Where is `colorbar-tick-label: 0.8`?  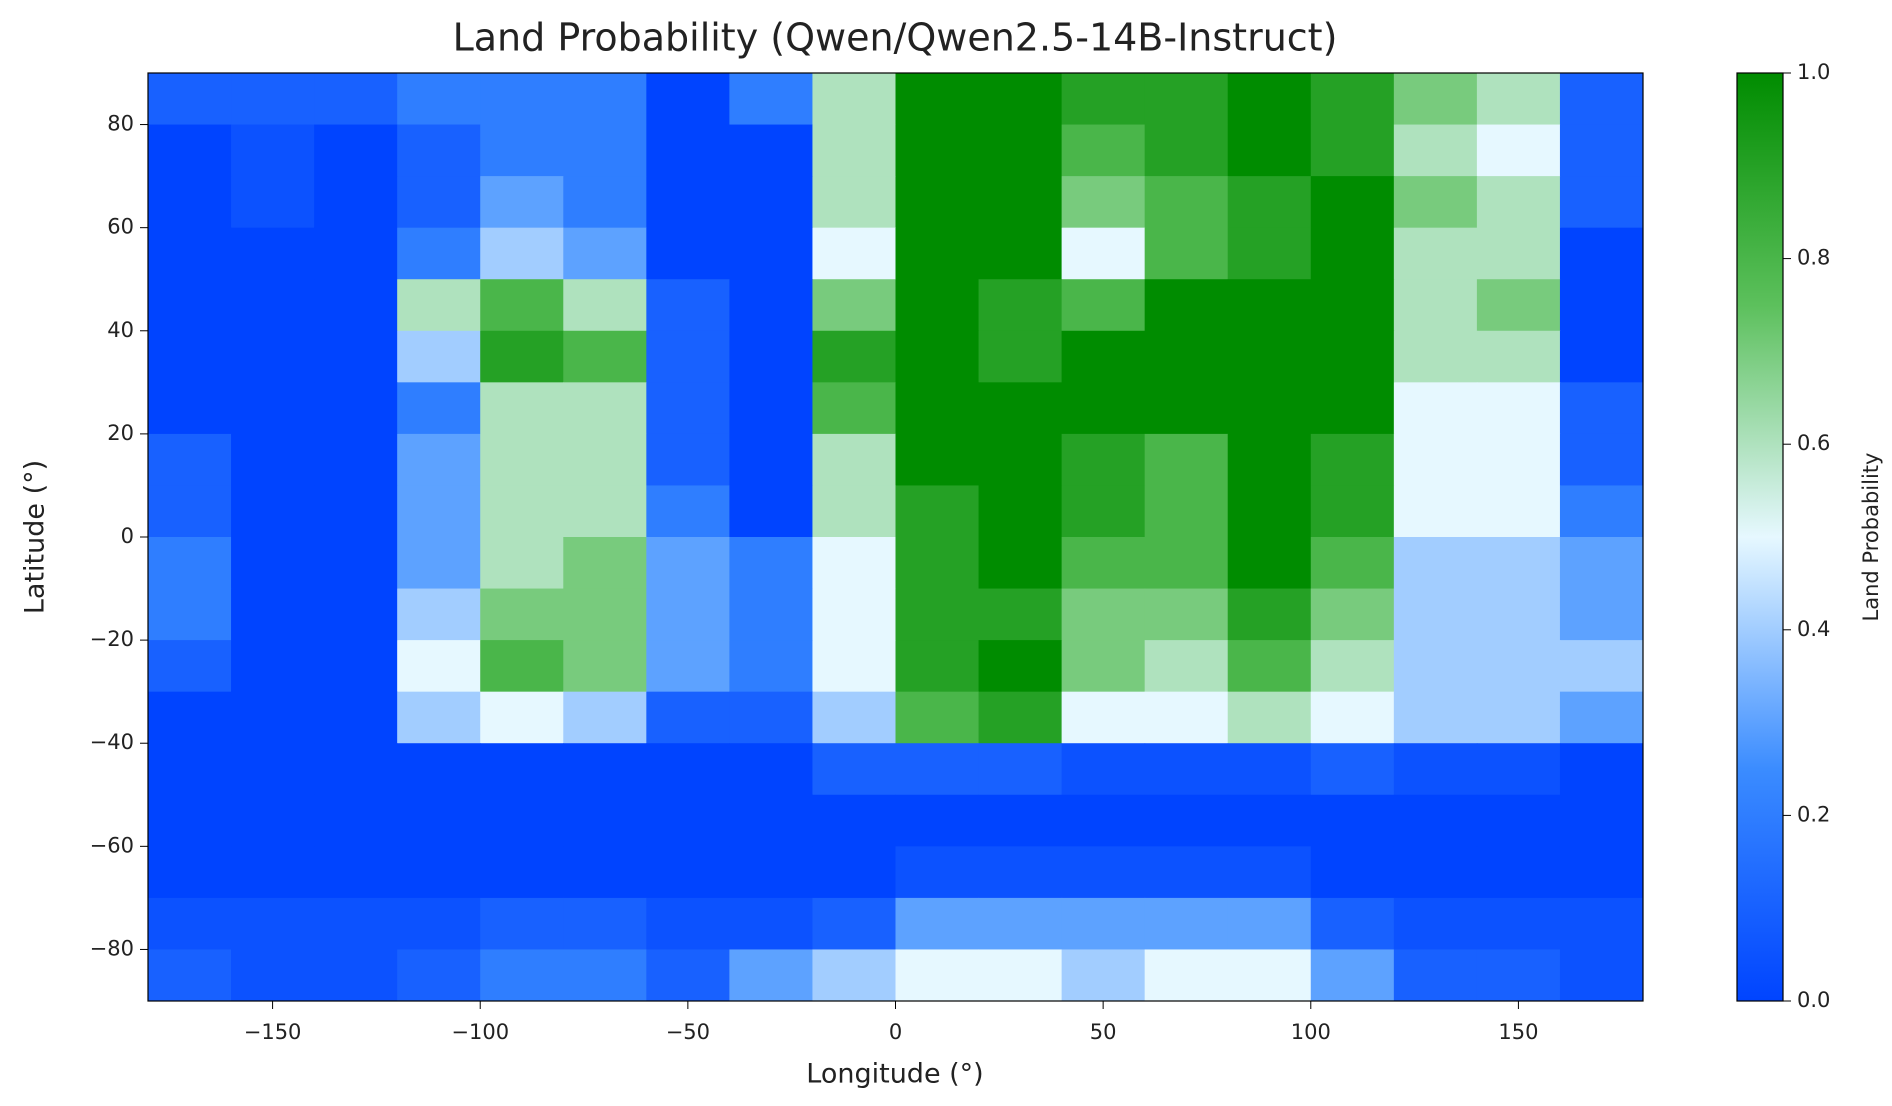
colorbar-tick-label: 0.8 is located at coordinates (1813, 258).